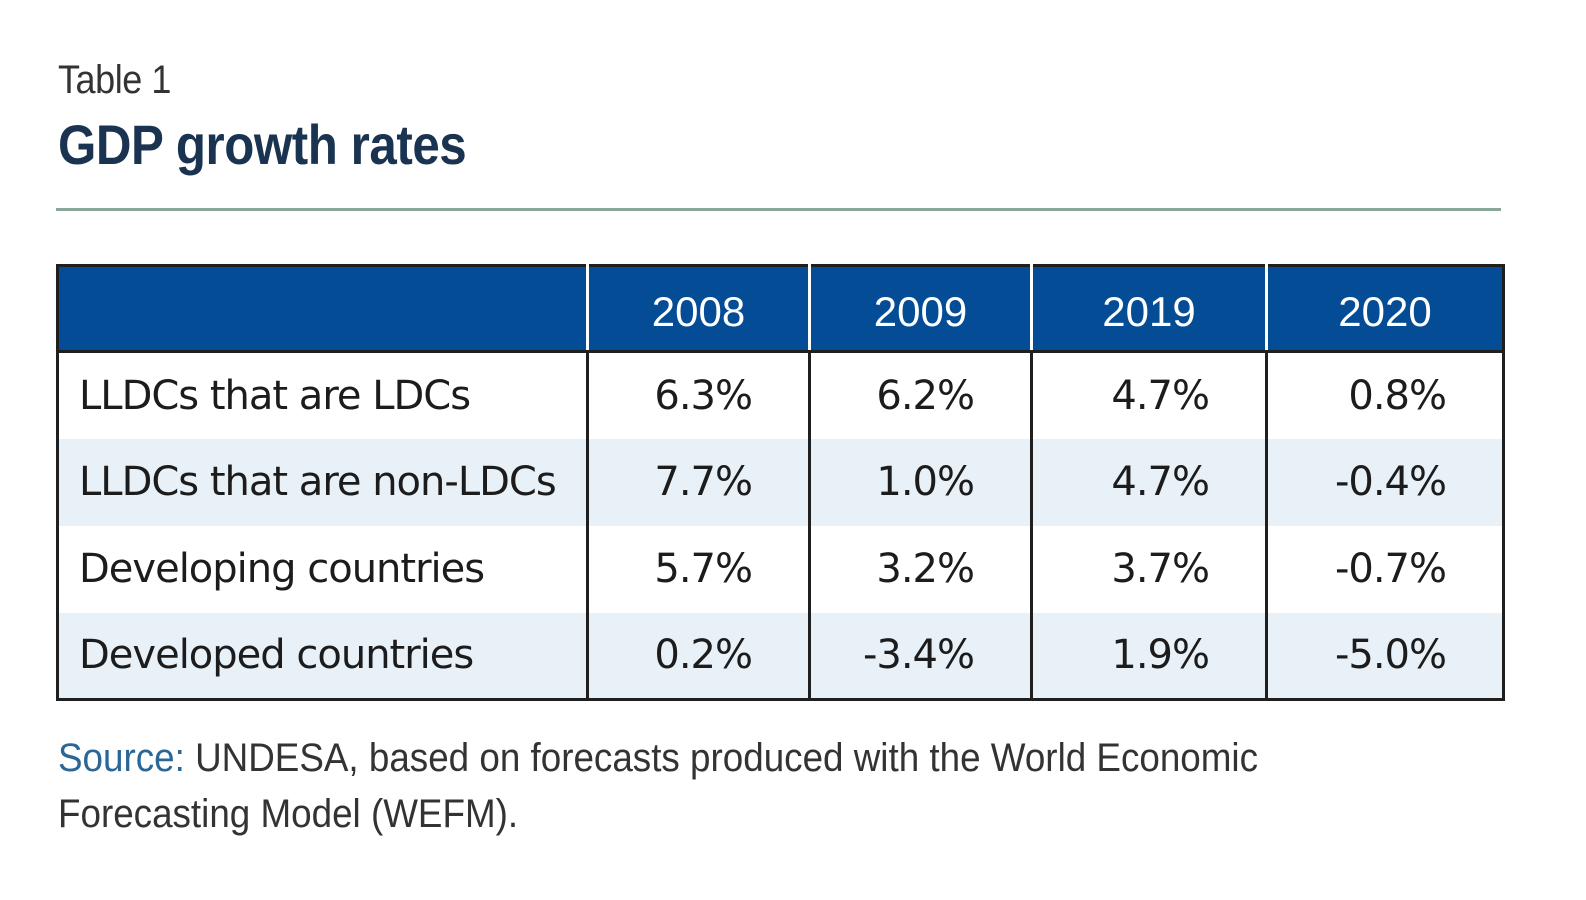  What do you see at coordinates (1148, 569) in the screenshot?
I see `cell-value: 3.7%` at bounding box center [1148, 569].